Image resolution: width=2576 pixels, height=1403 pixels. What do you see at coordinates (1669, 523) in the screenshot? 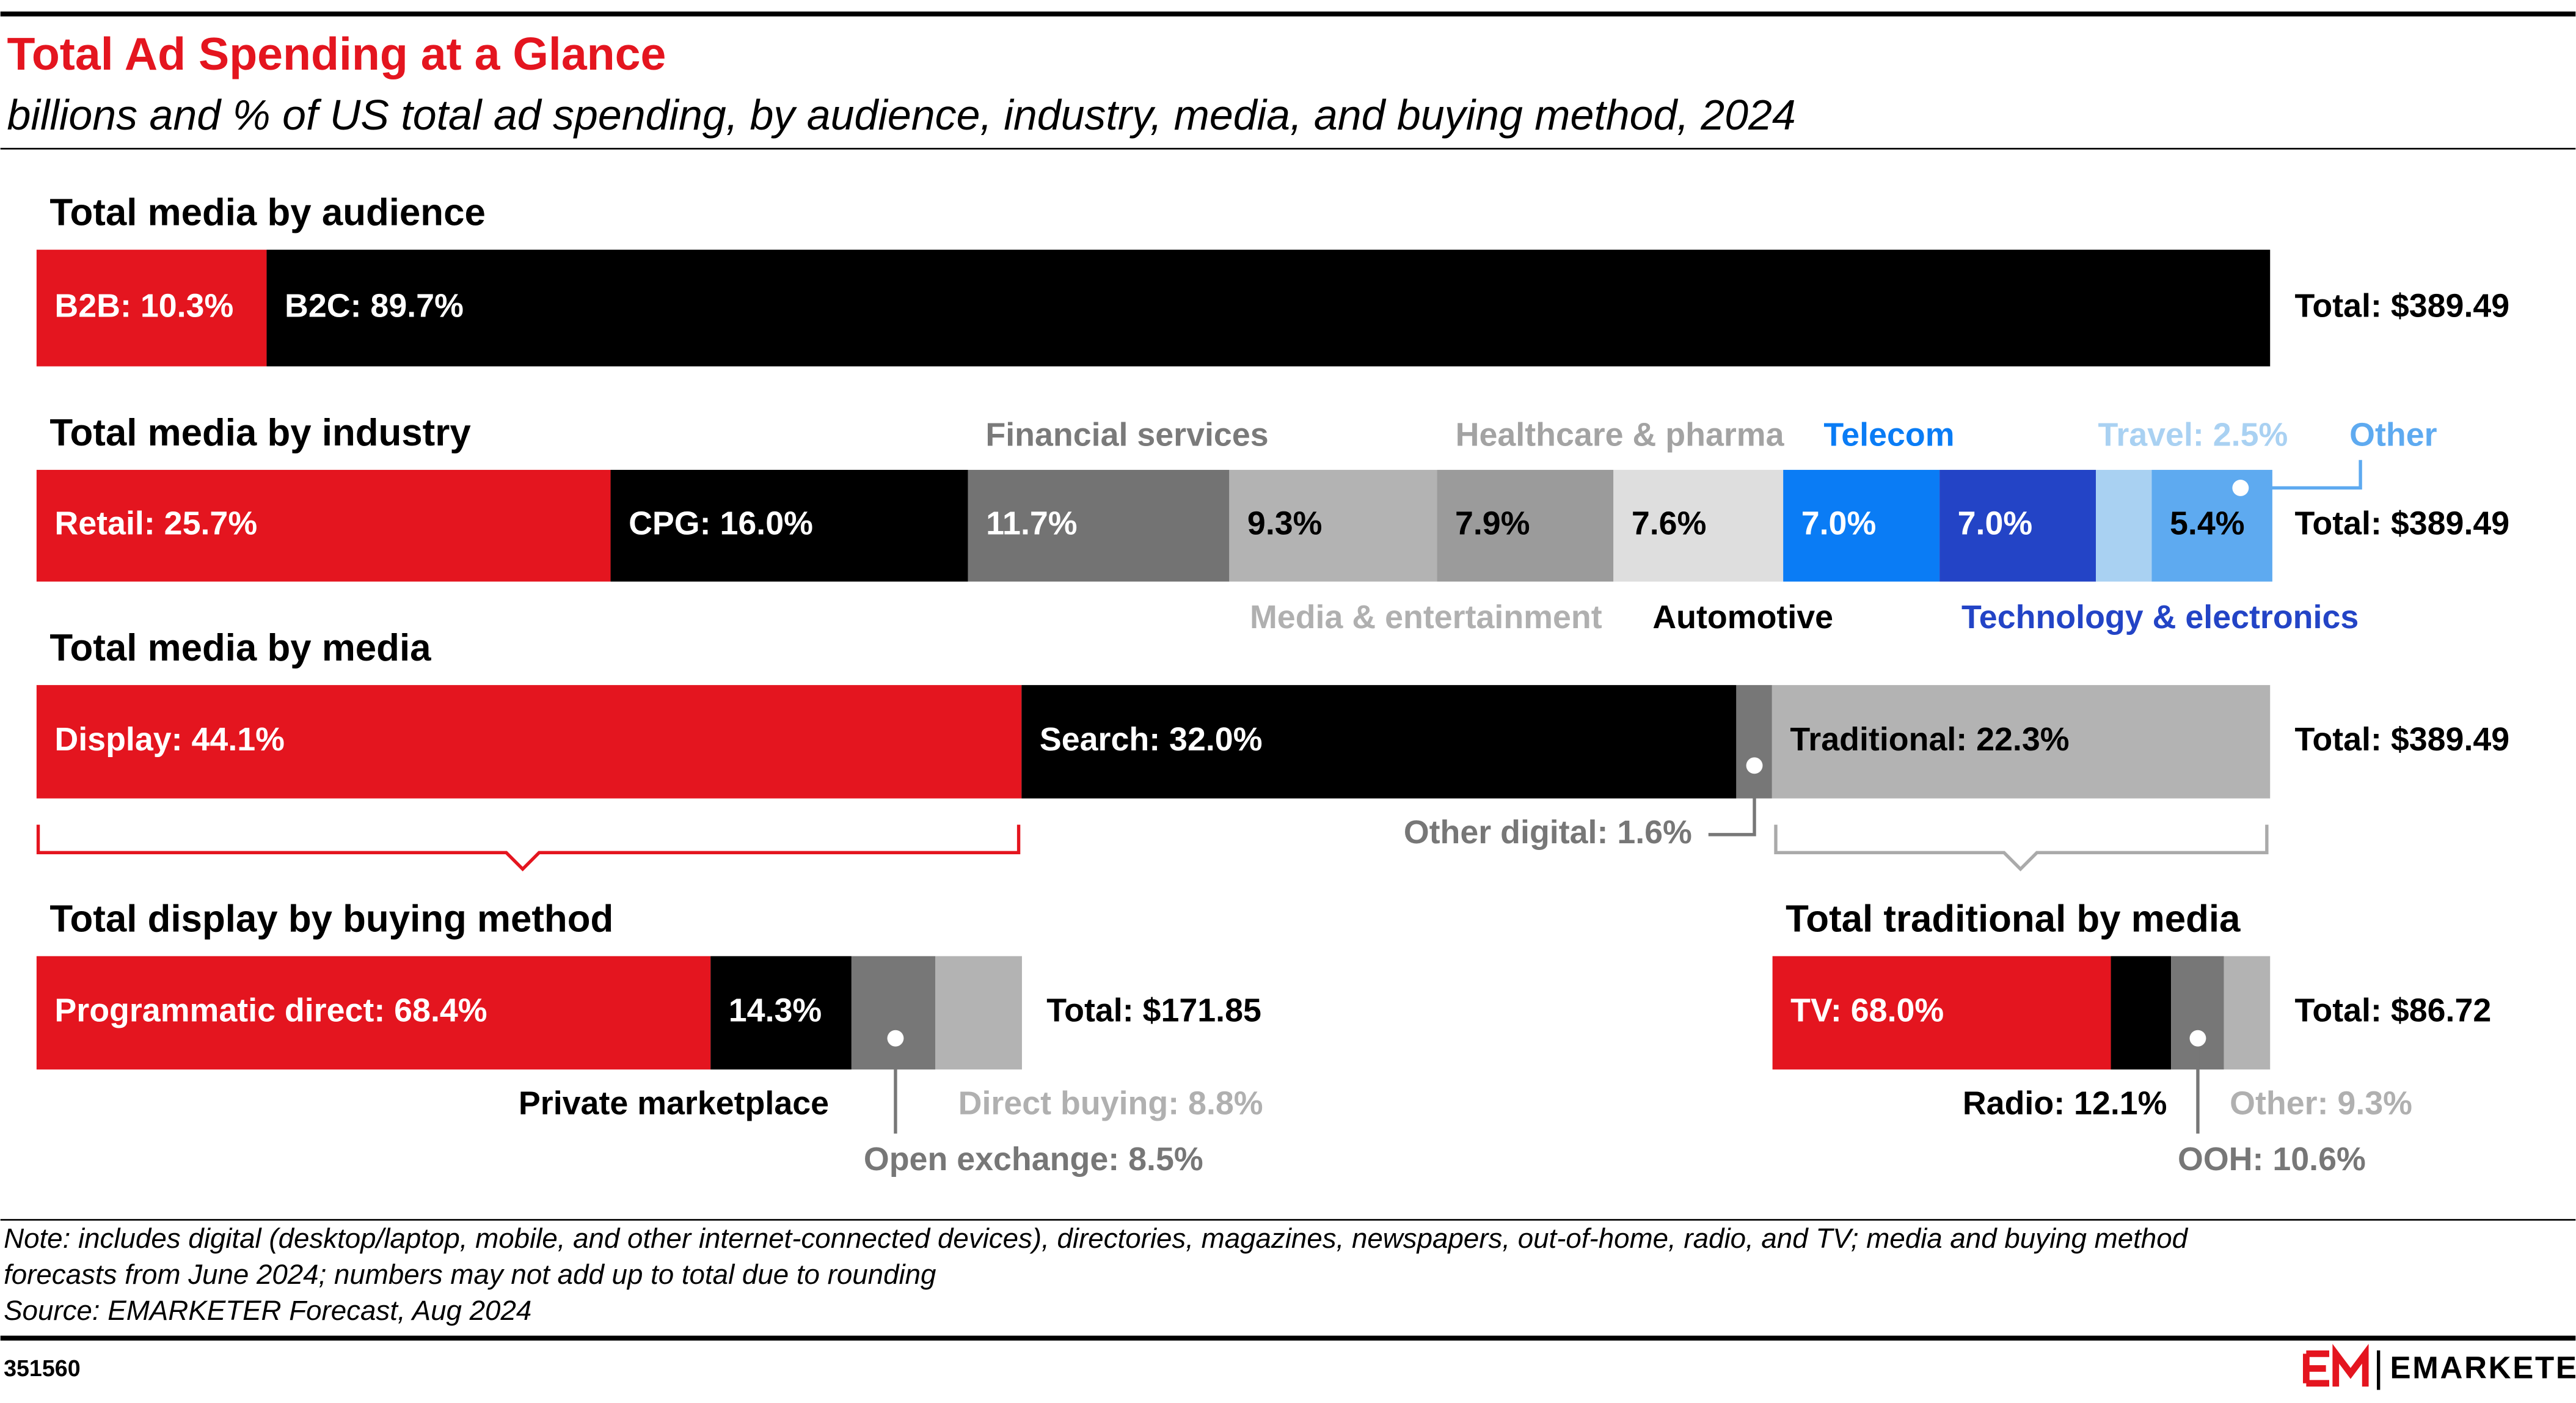
I see `segment-label: 7.6%` at bounding box center [1669, 523].